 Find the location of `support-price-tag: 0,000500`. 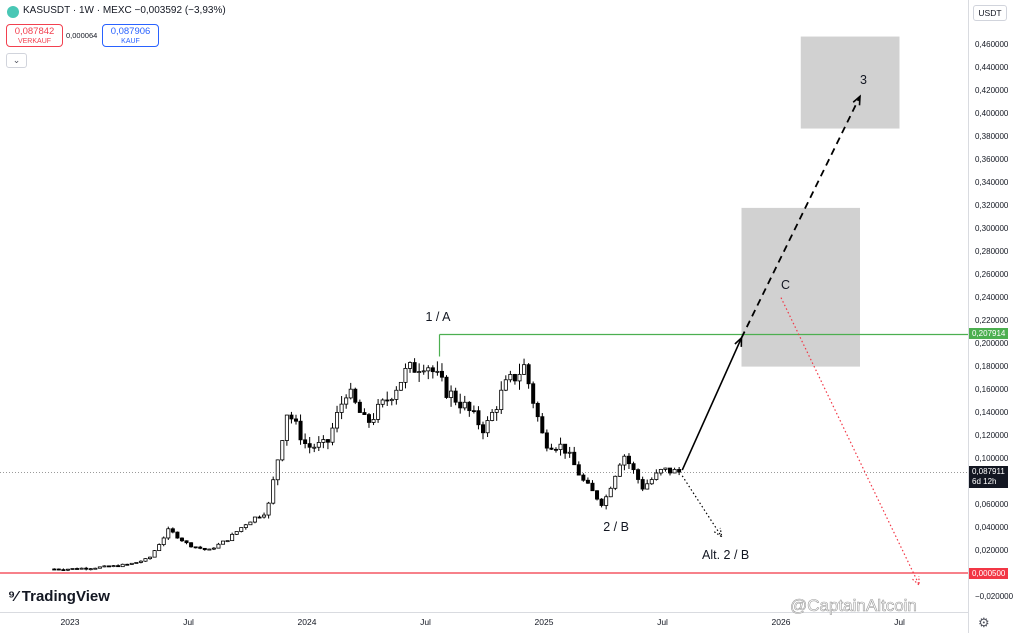

support-price-tag: 0,000500 is located at coordinates (989, 573).